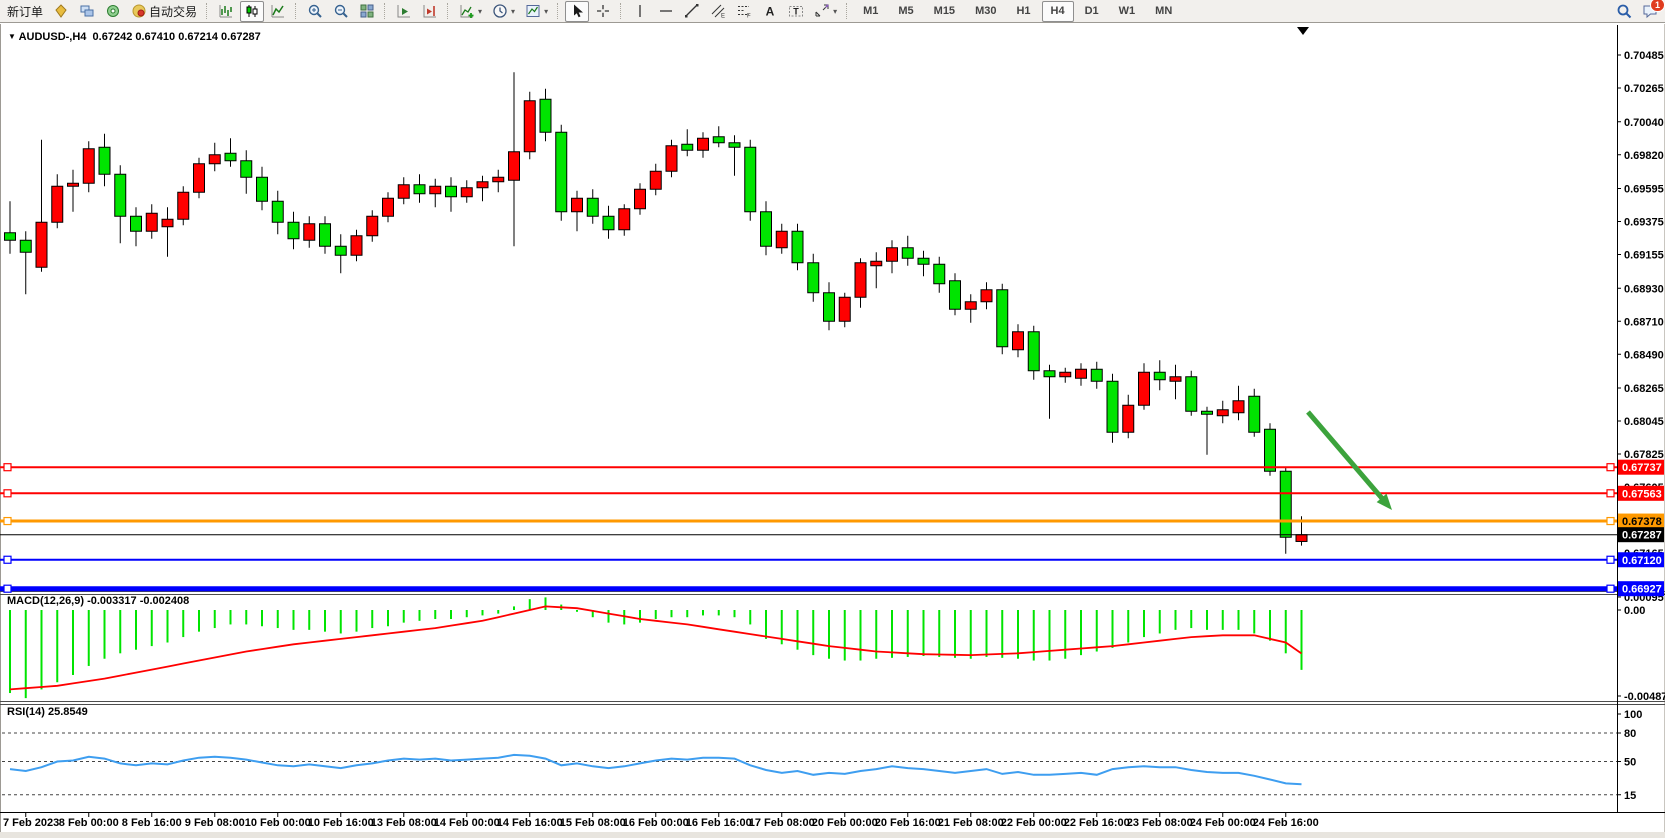 The height and width of the screenshot is (838, 1665). What do you see at coordinates (278, 11) in the screenshot?
I see `line-chart-button` at bounding box center [278, 11].